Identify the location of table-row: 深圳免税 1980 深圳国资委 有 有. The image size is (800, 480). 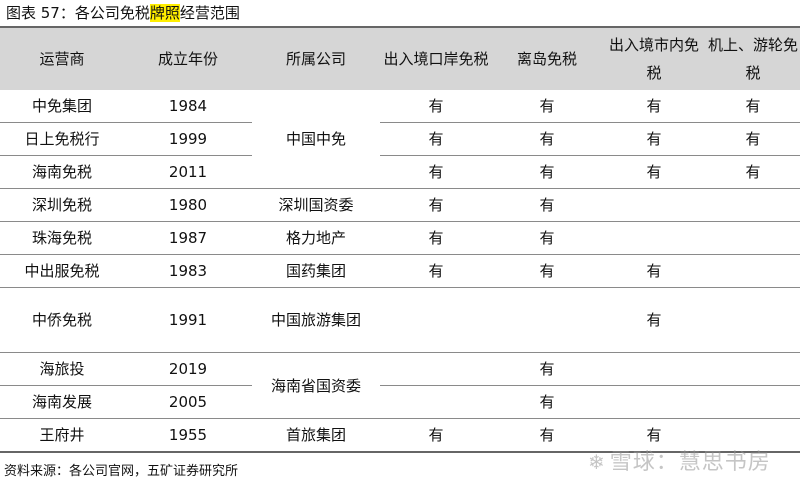
(400, 205).